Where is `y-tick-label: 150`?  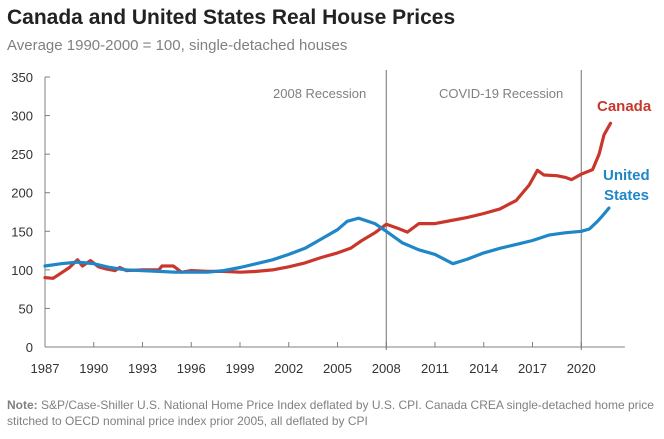
y-tick-label: 150 is located at coordinates (22, 231).